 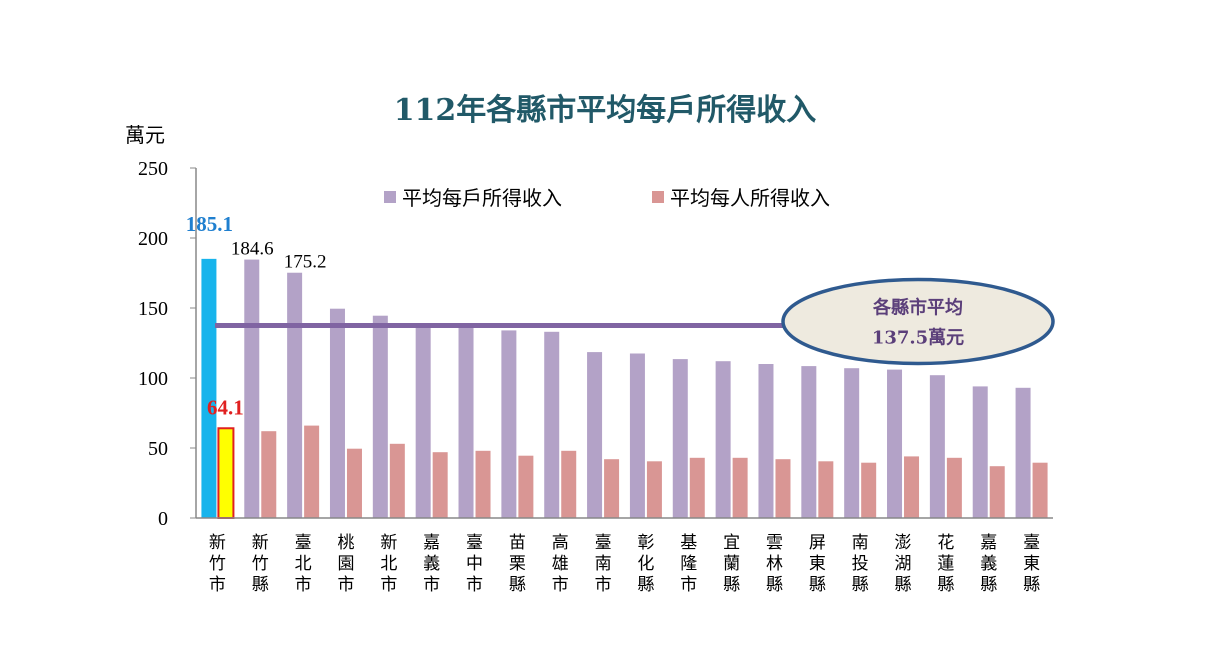 I want to click on category-label: 花蓮縣, so click(x=945, y=564).